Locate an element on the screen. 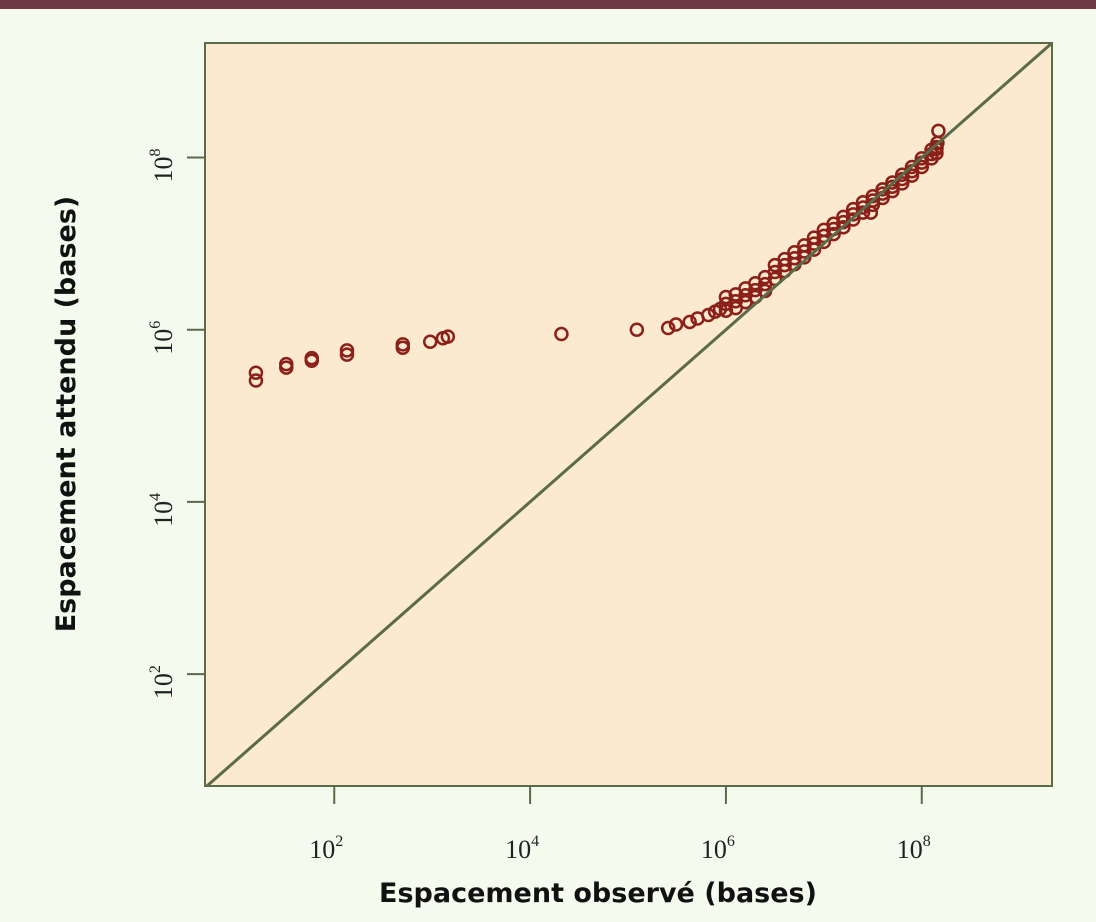  y-tick-label: 10⁶ is located at coordinates (162, 338).